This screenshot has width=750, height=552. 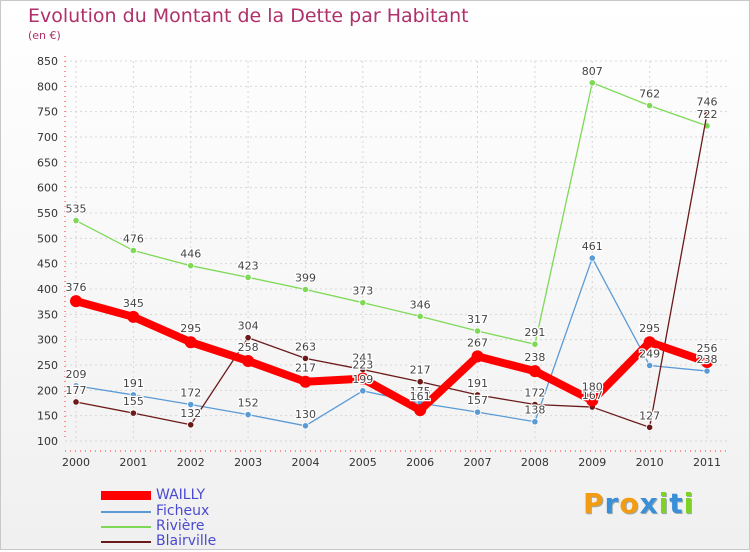 What do you see at coordinates (639, 503) in the screenshot?
I see `proxiti-logo: Proxiti` at bounding box center [639, 503].